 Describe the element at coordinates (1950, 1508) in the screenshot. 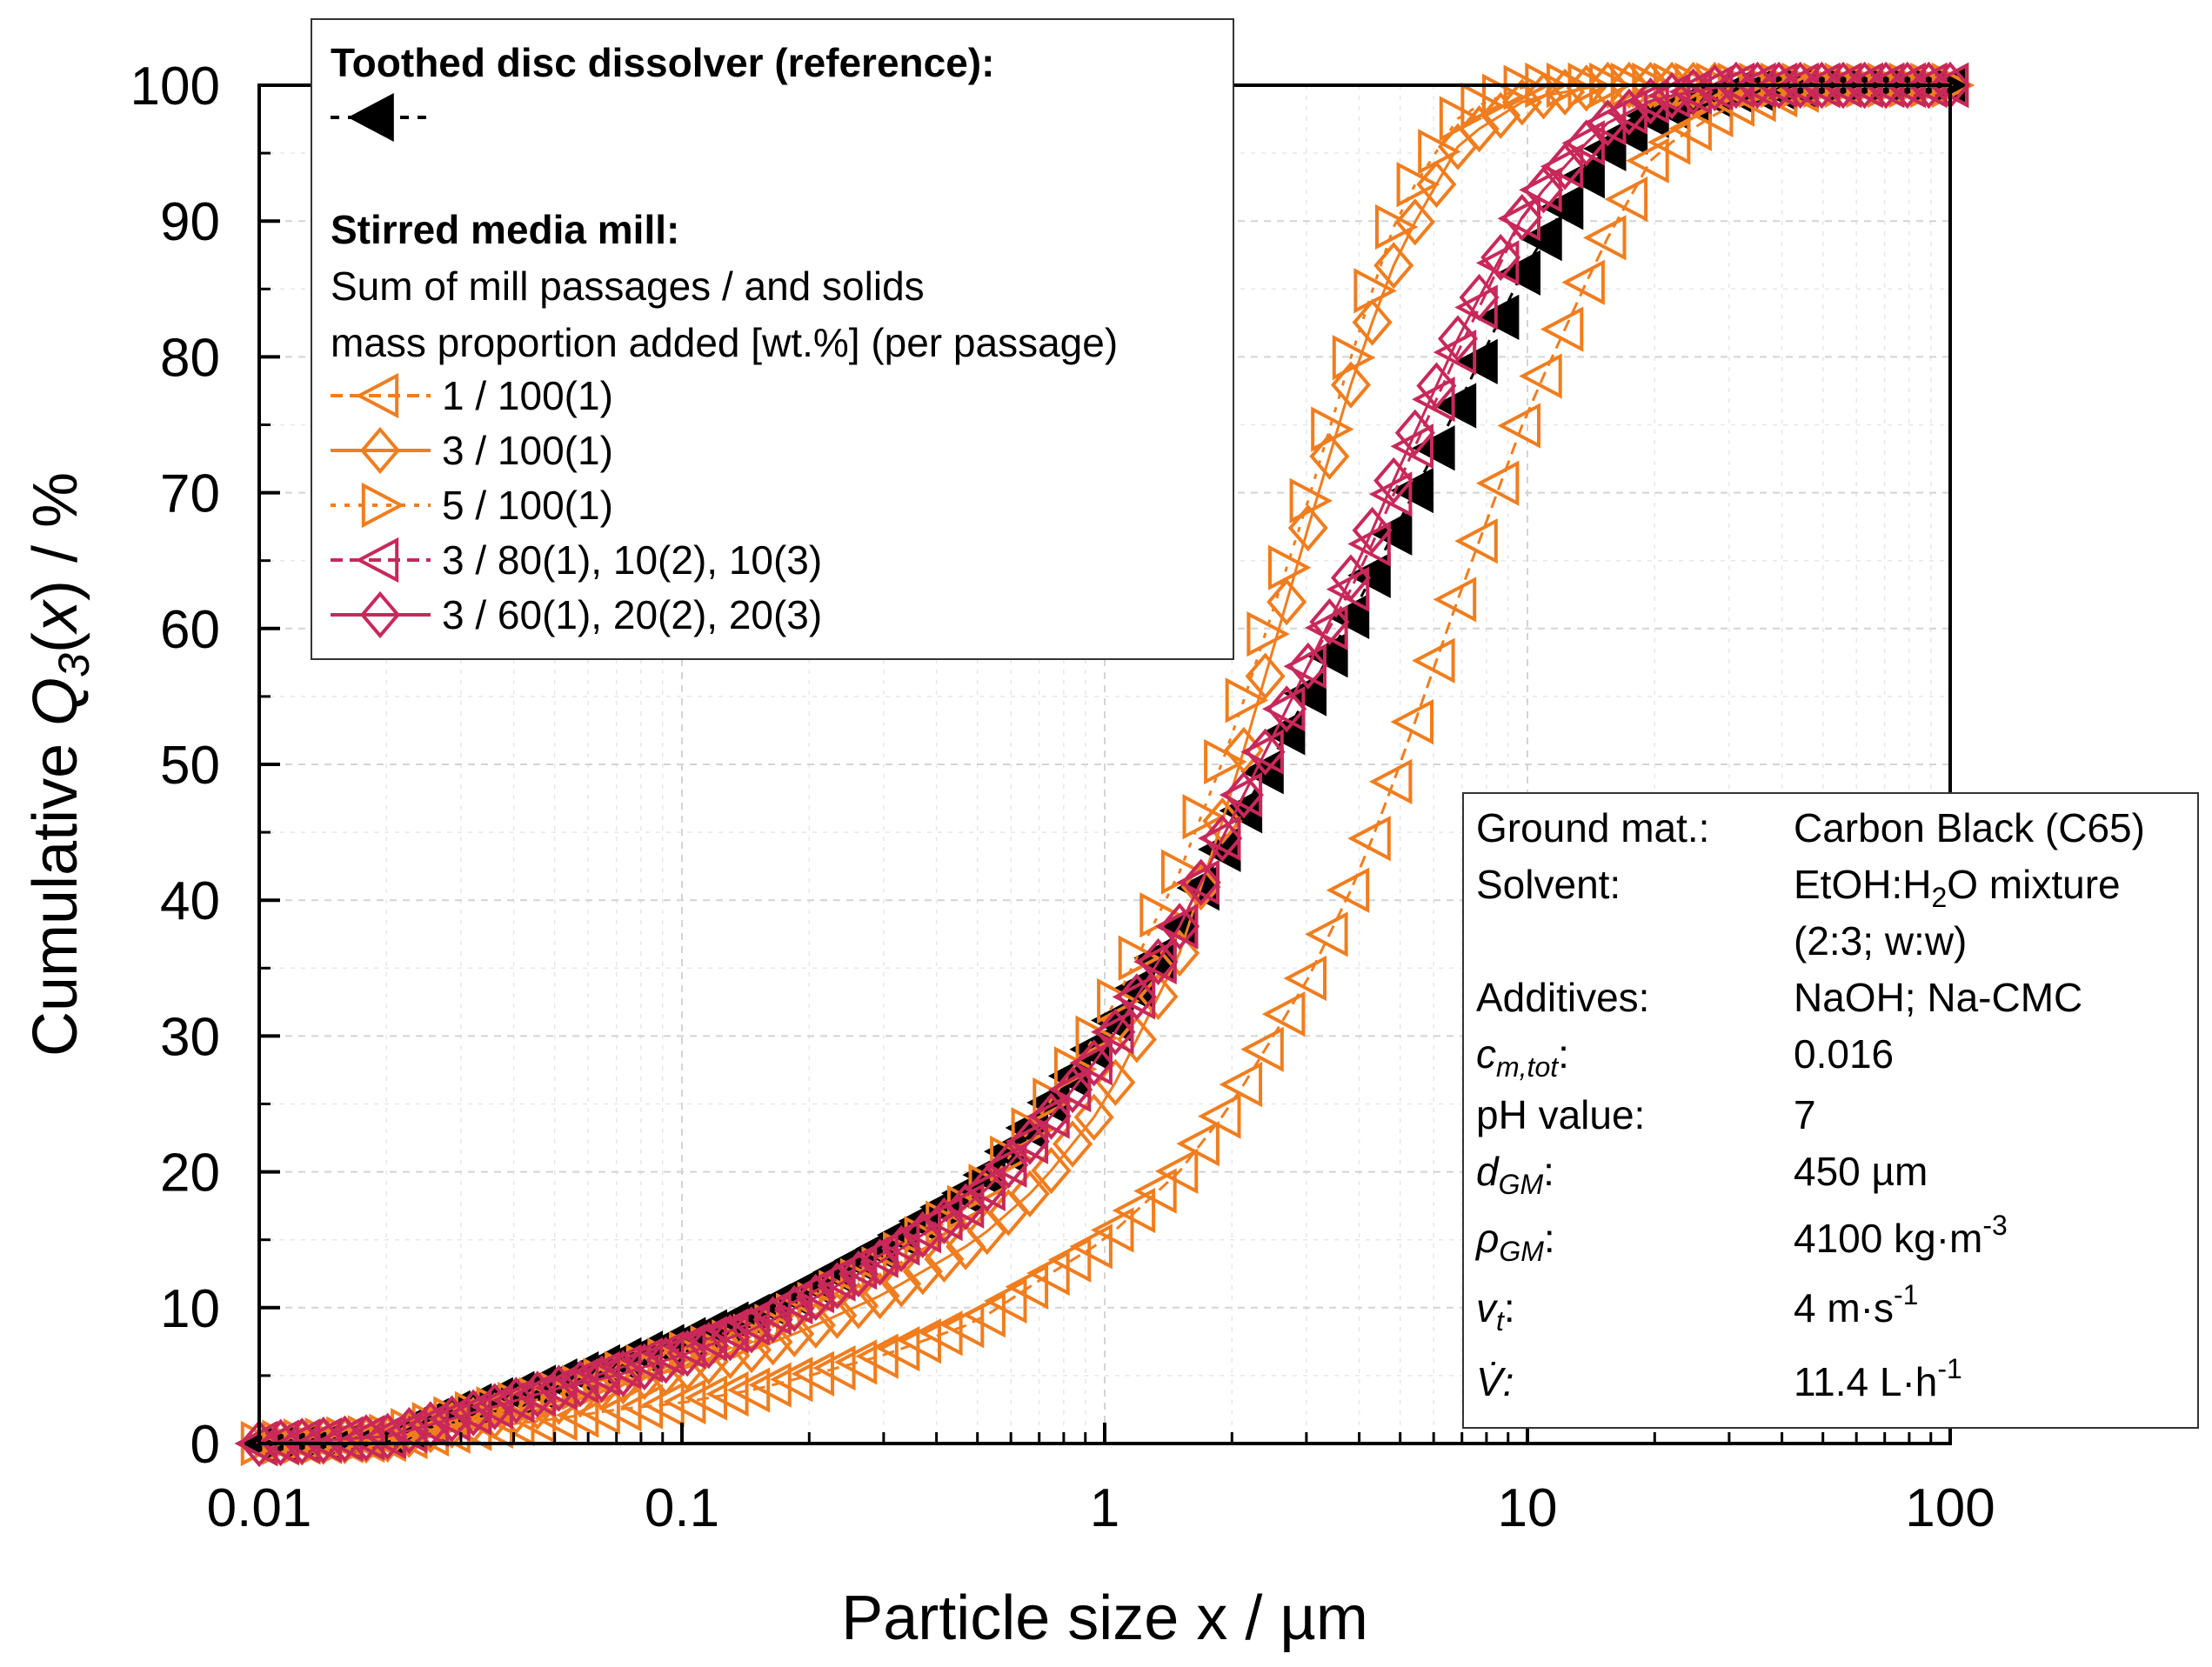

I see `x-tick-label: 100` at that location.